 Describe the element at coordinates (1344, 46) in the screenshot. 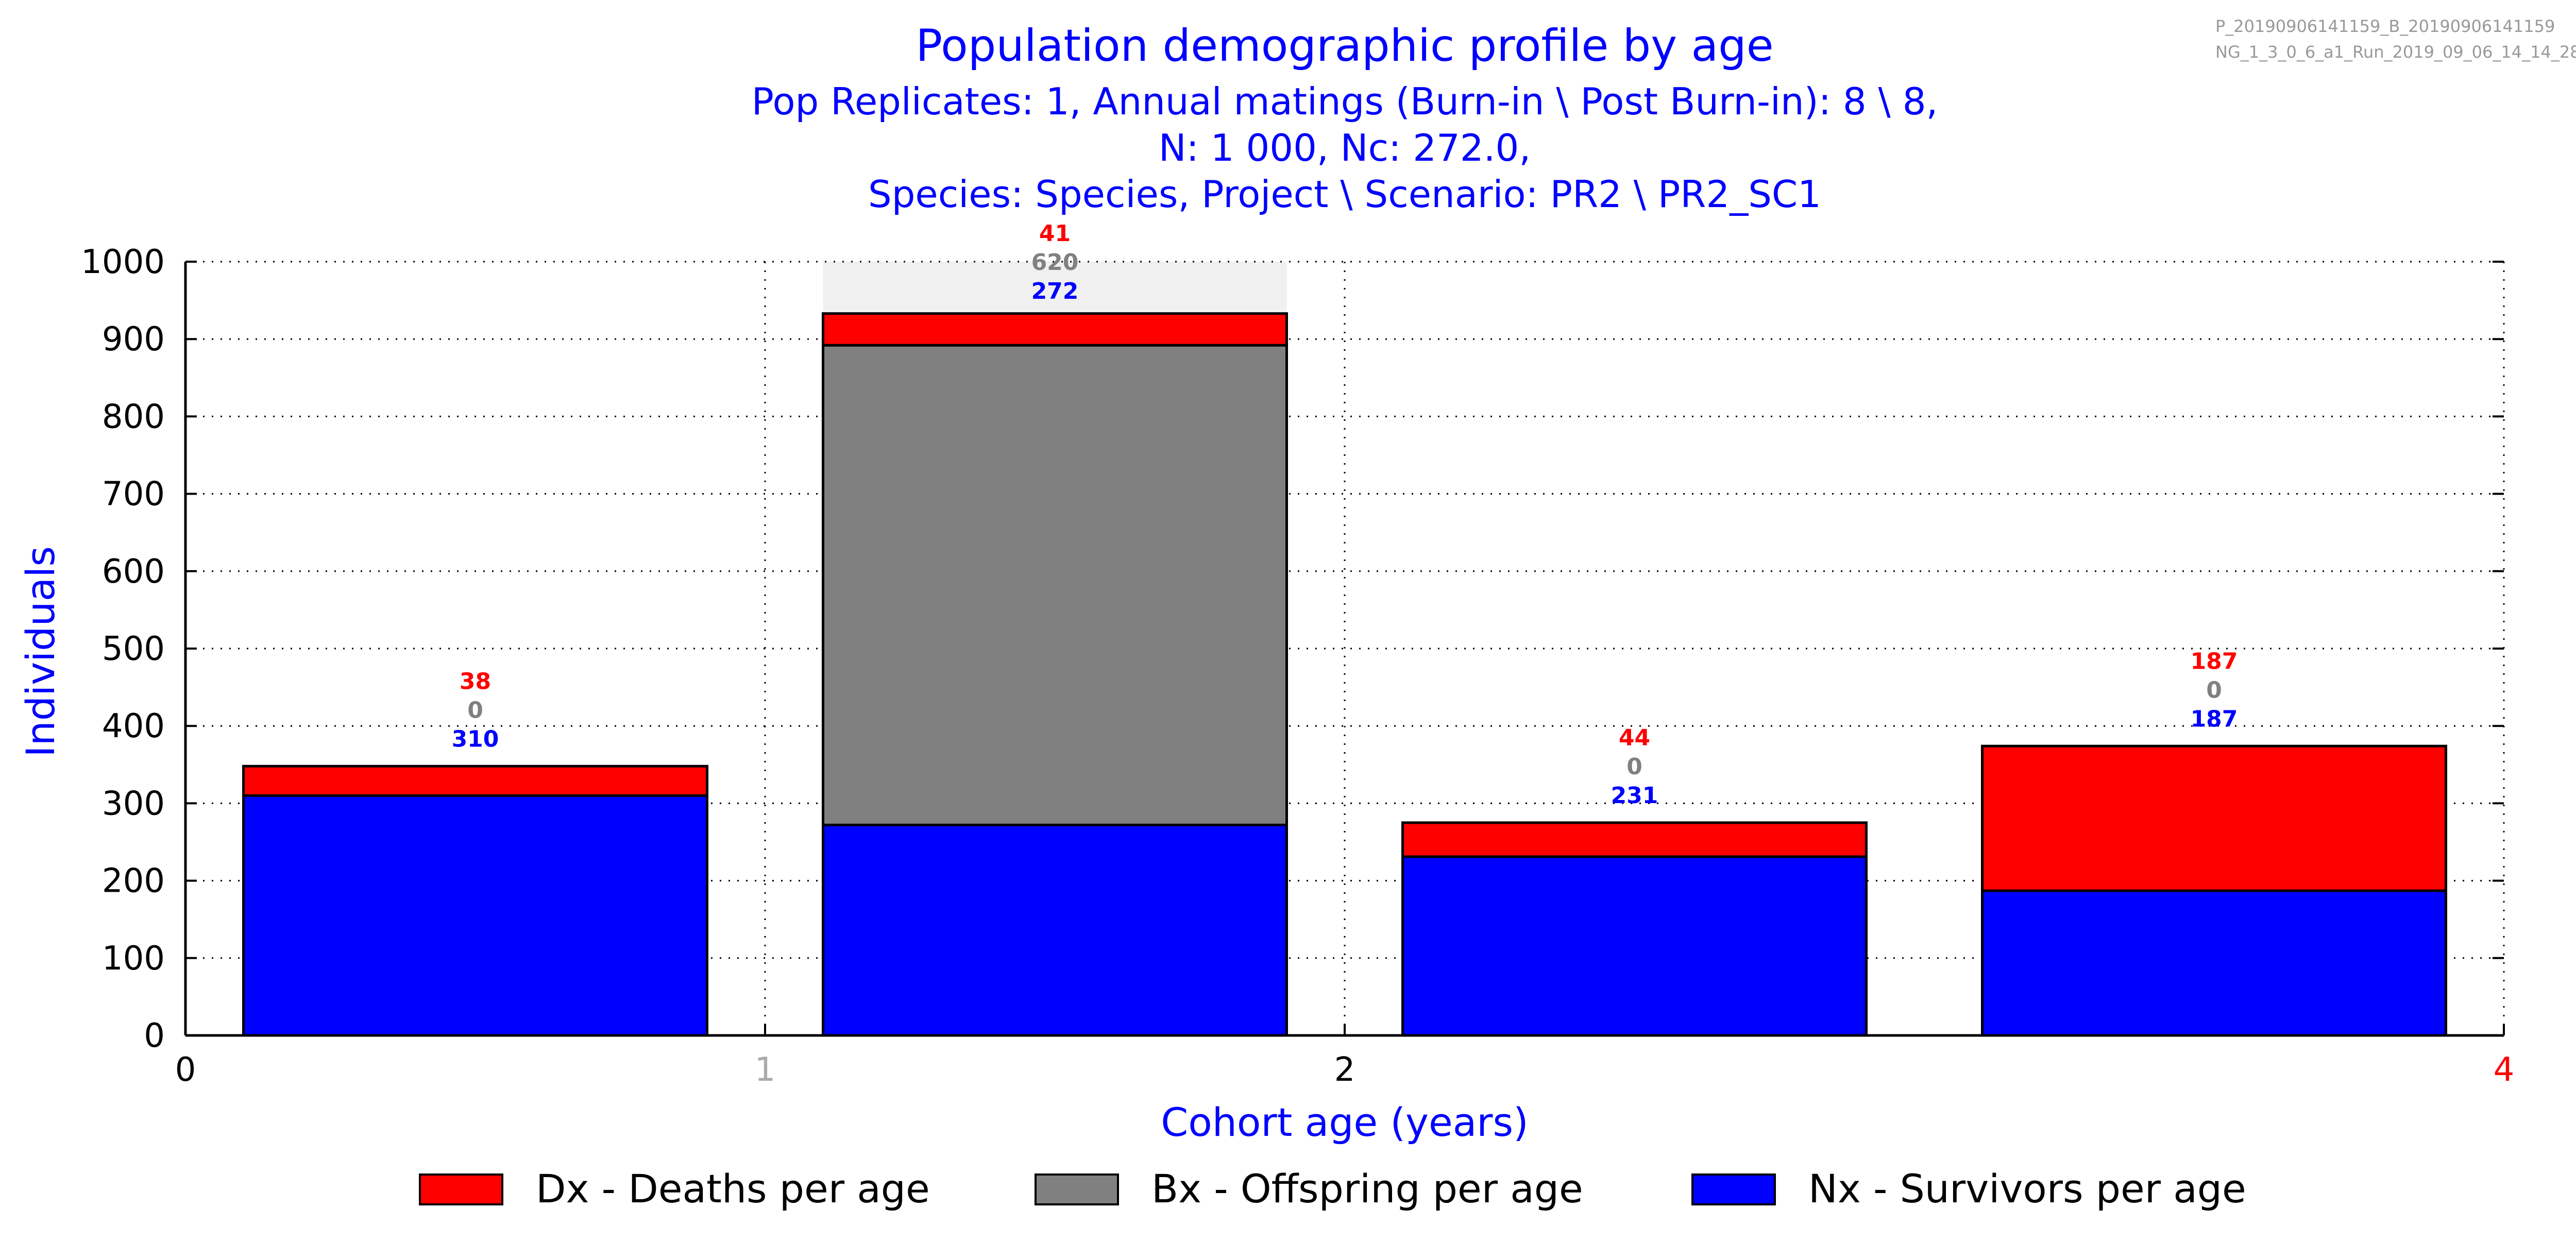

I see `chart-title: Population demographic profile by age` at that location.